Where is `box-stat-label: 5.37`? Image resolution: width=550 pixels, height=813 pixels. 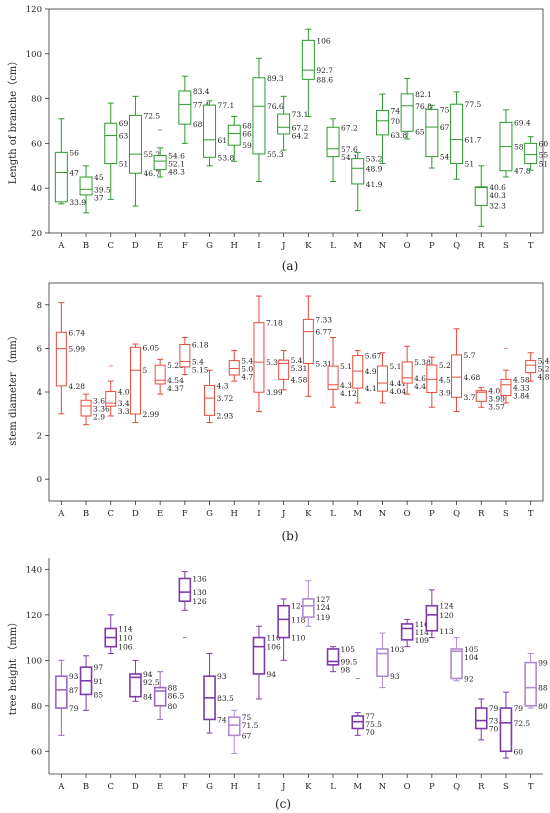
box-stat-label: 5.37 is located at coordinates (274, 362).